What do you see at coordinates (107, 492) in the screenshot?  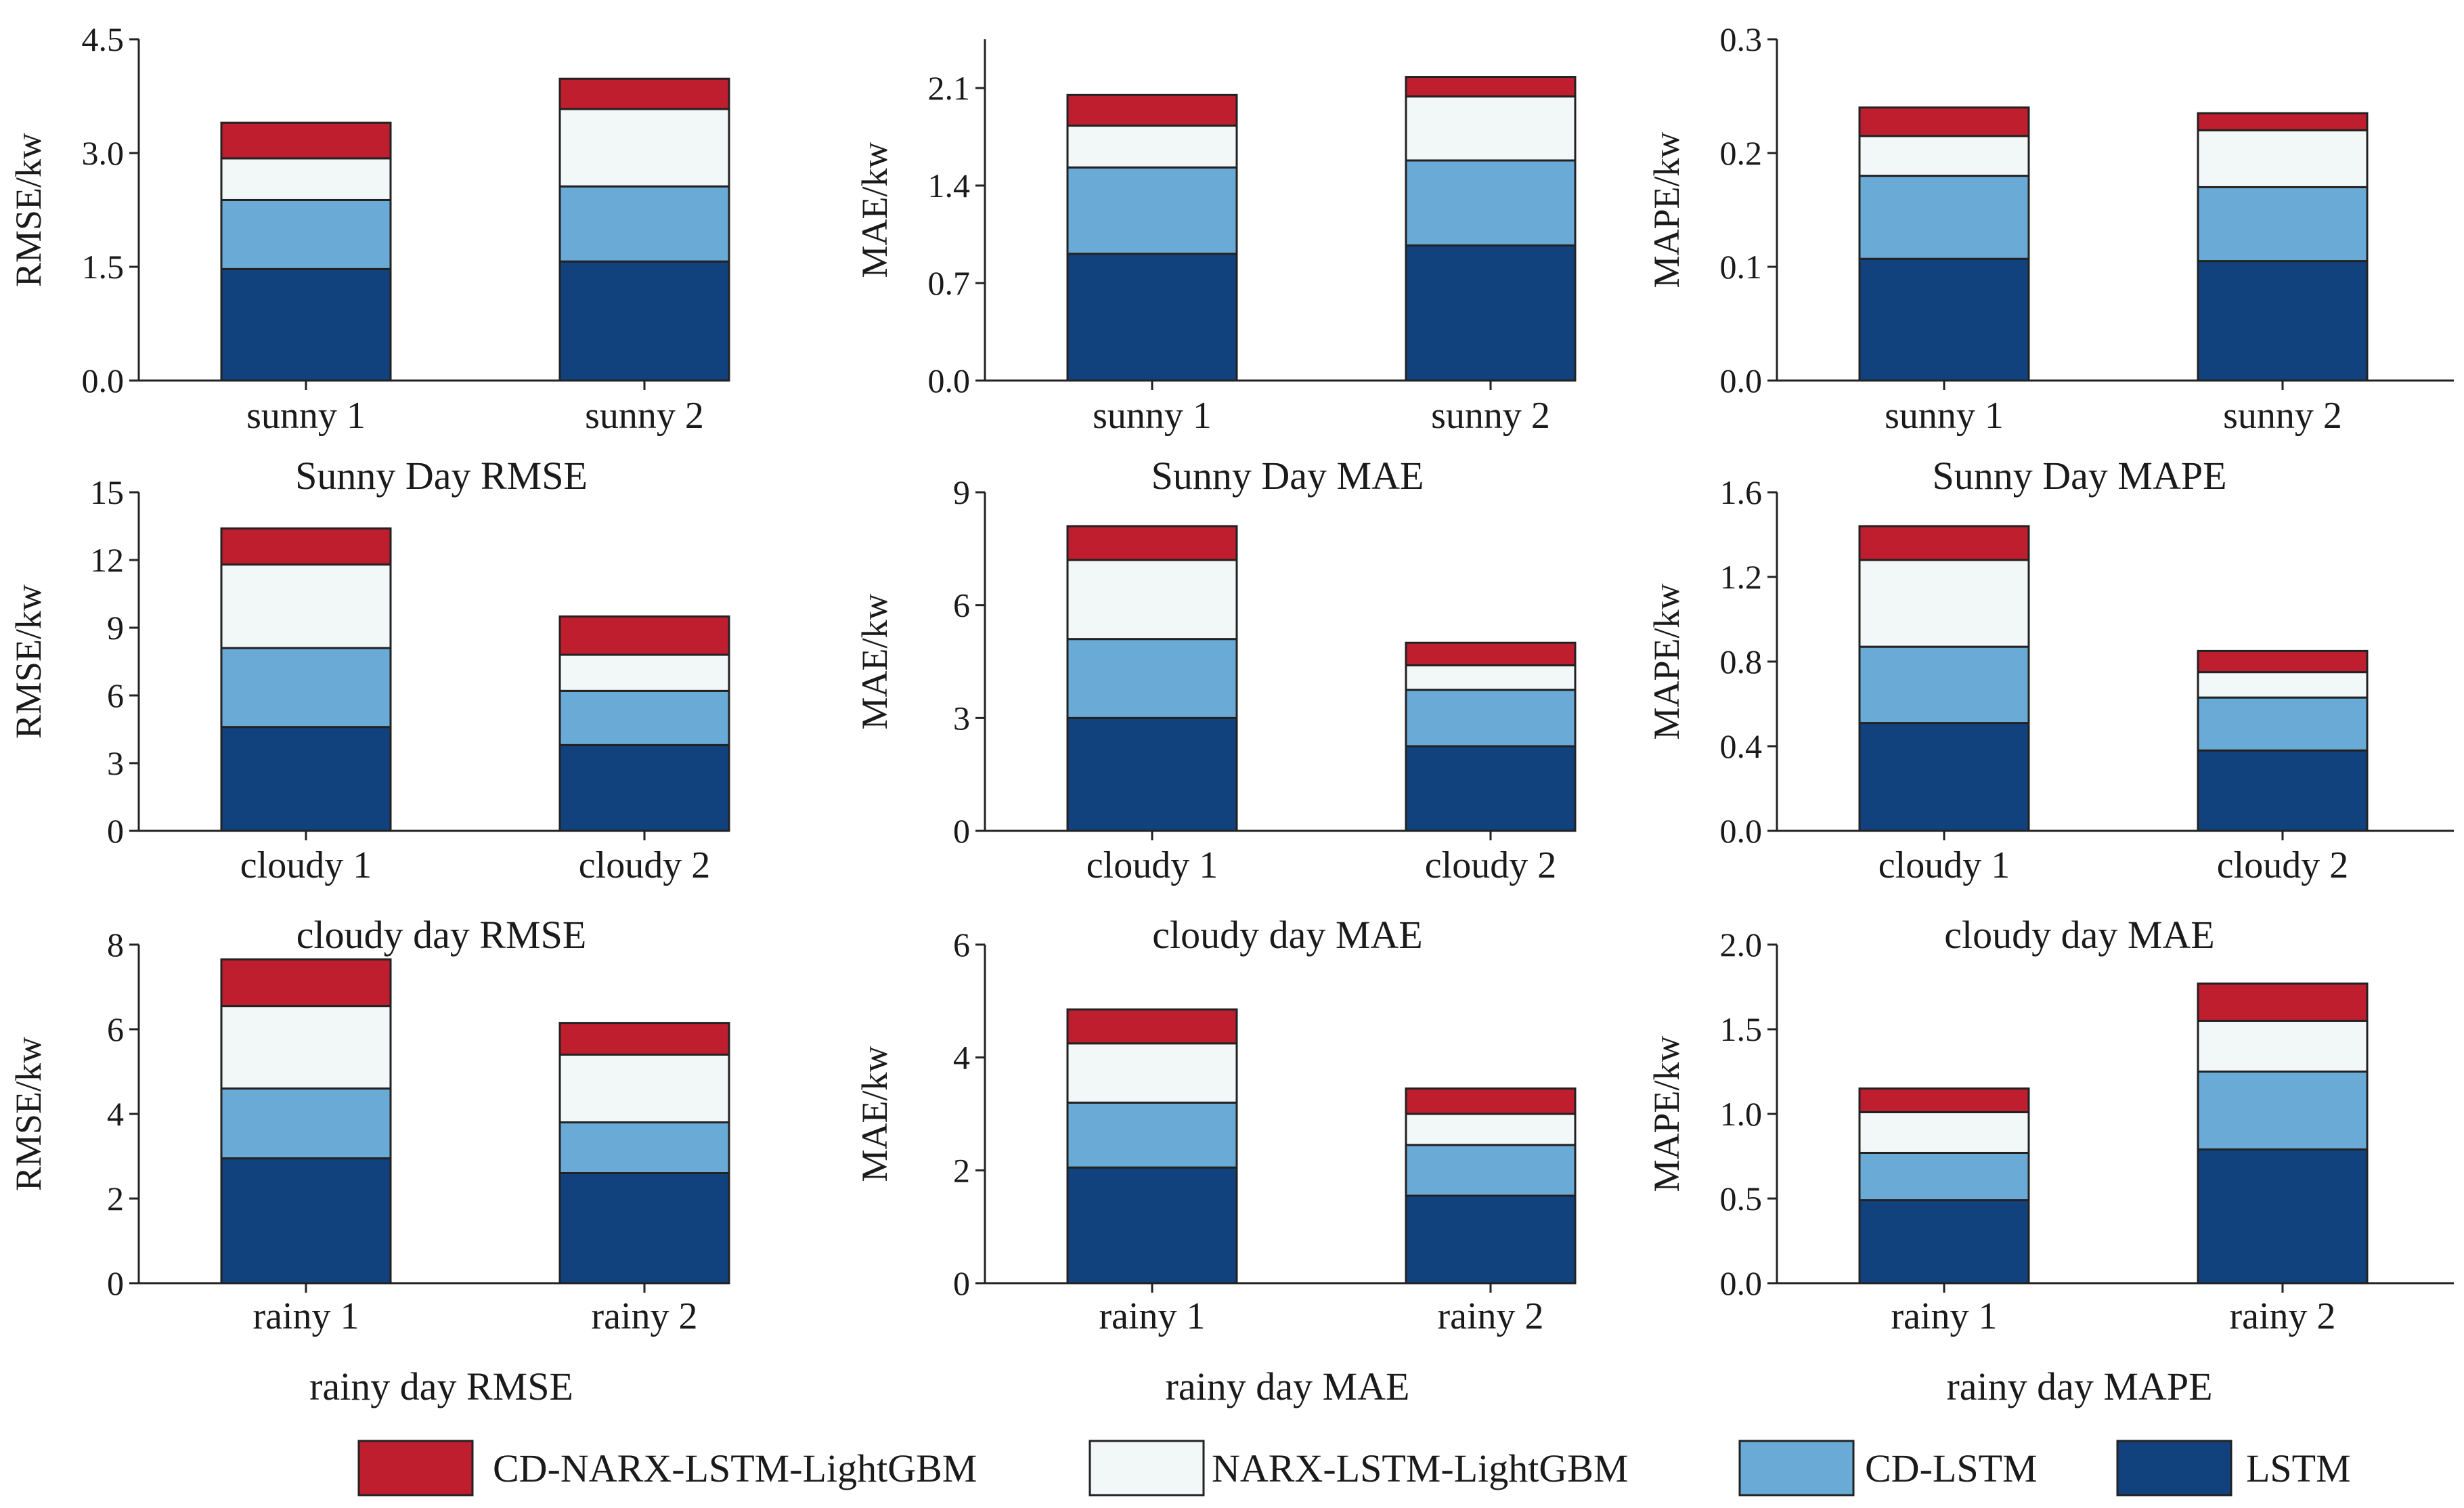 I see `y-tick-label: 15` at bounding box center [107, 492].